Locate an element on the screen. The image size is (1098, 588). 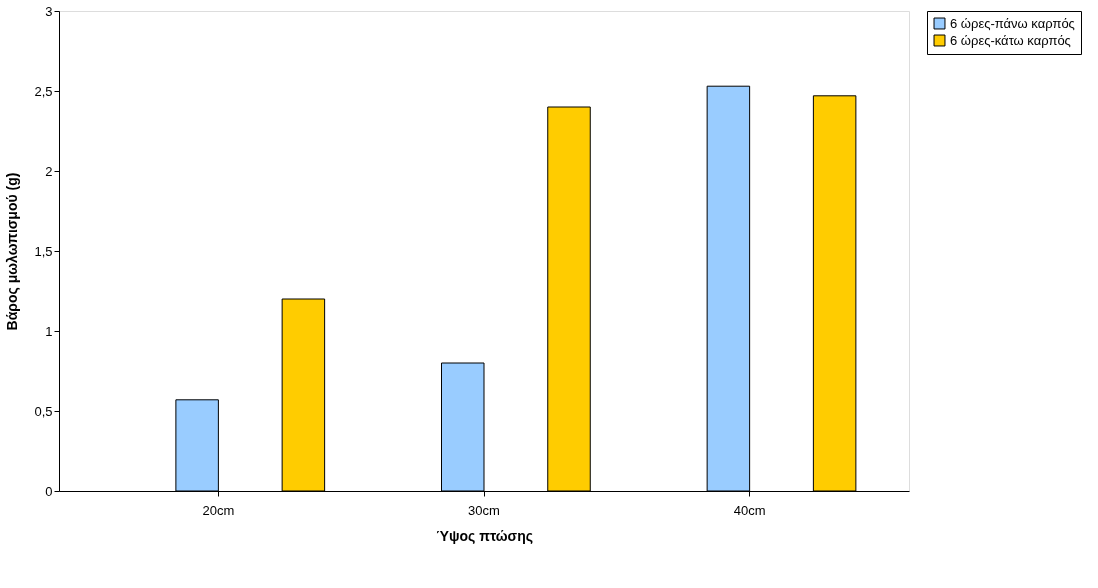
y-axis-title: Βάρος μωλωπισμού (g) is located at coordinates (12, 251).